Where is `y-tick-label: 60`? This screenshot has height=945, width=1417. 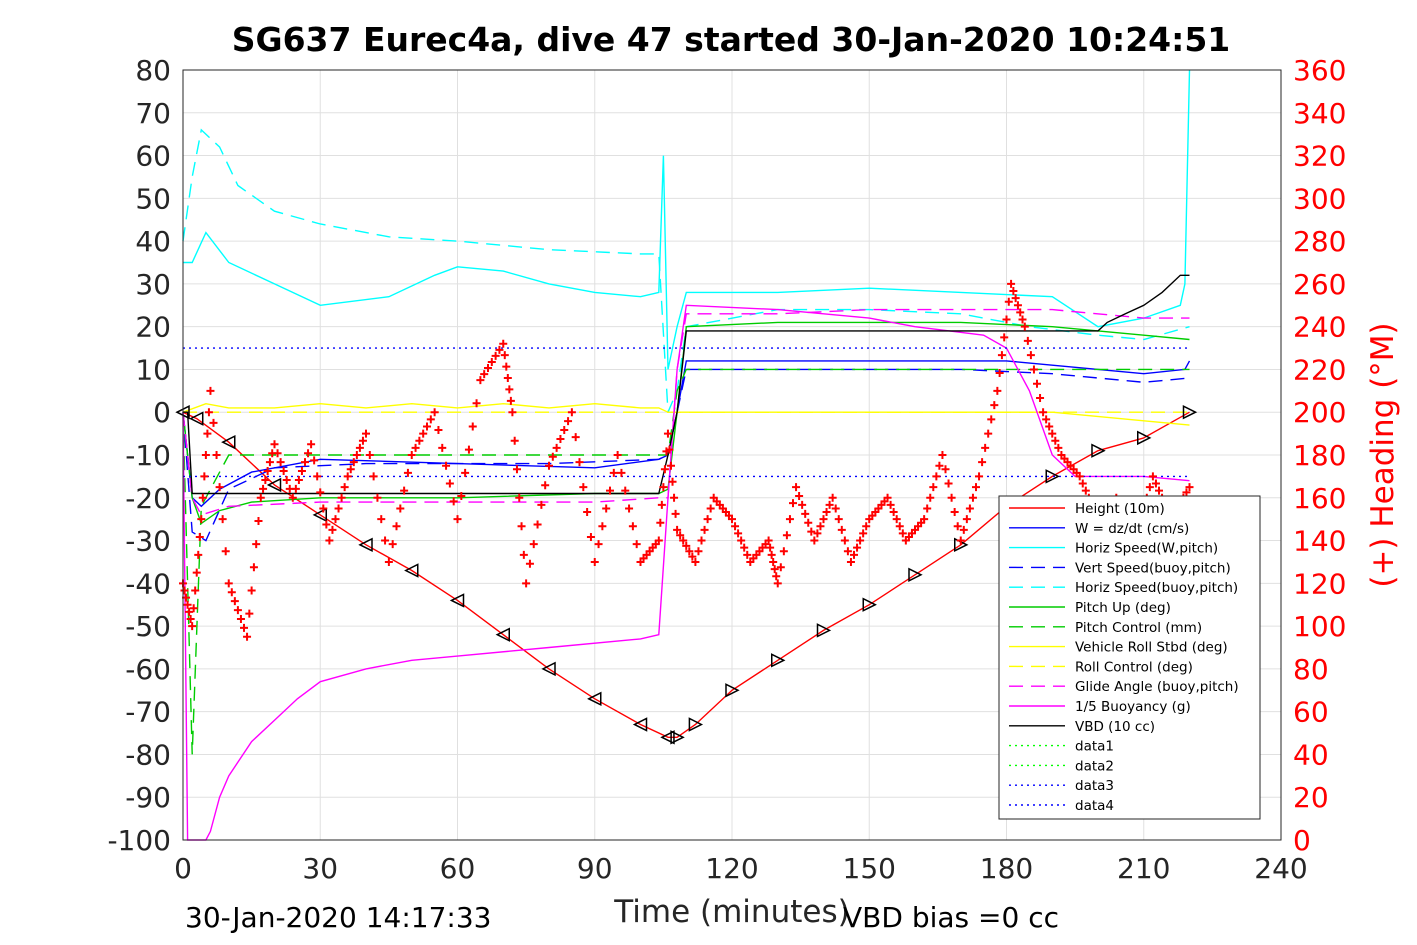
y-tick-label: 60 is located at coordinates (153, 156).